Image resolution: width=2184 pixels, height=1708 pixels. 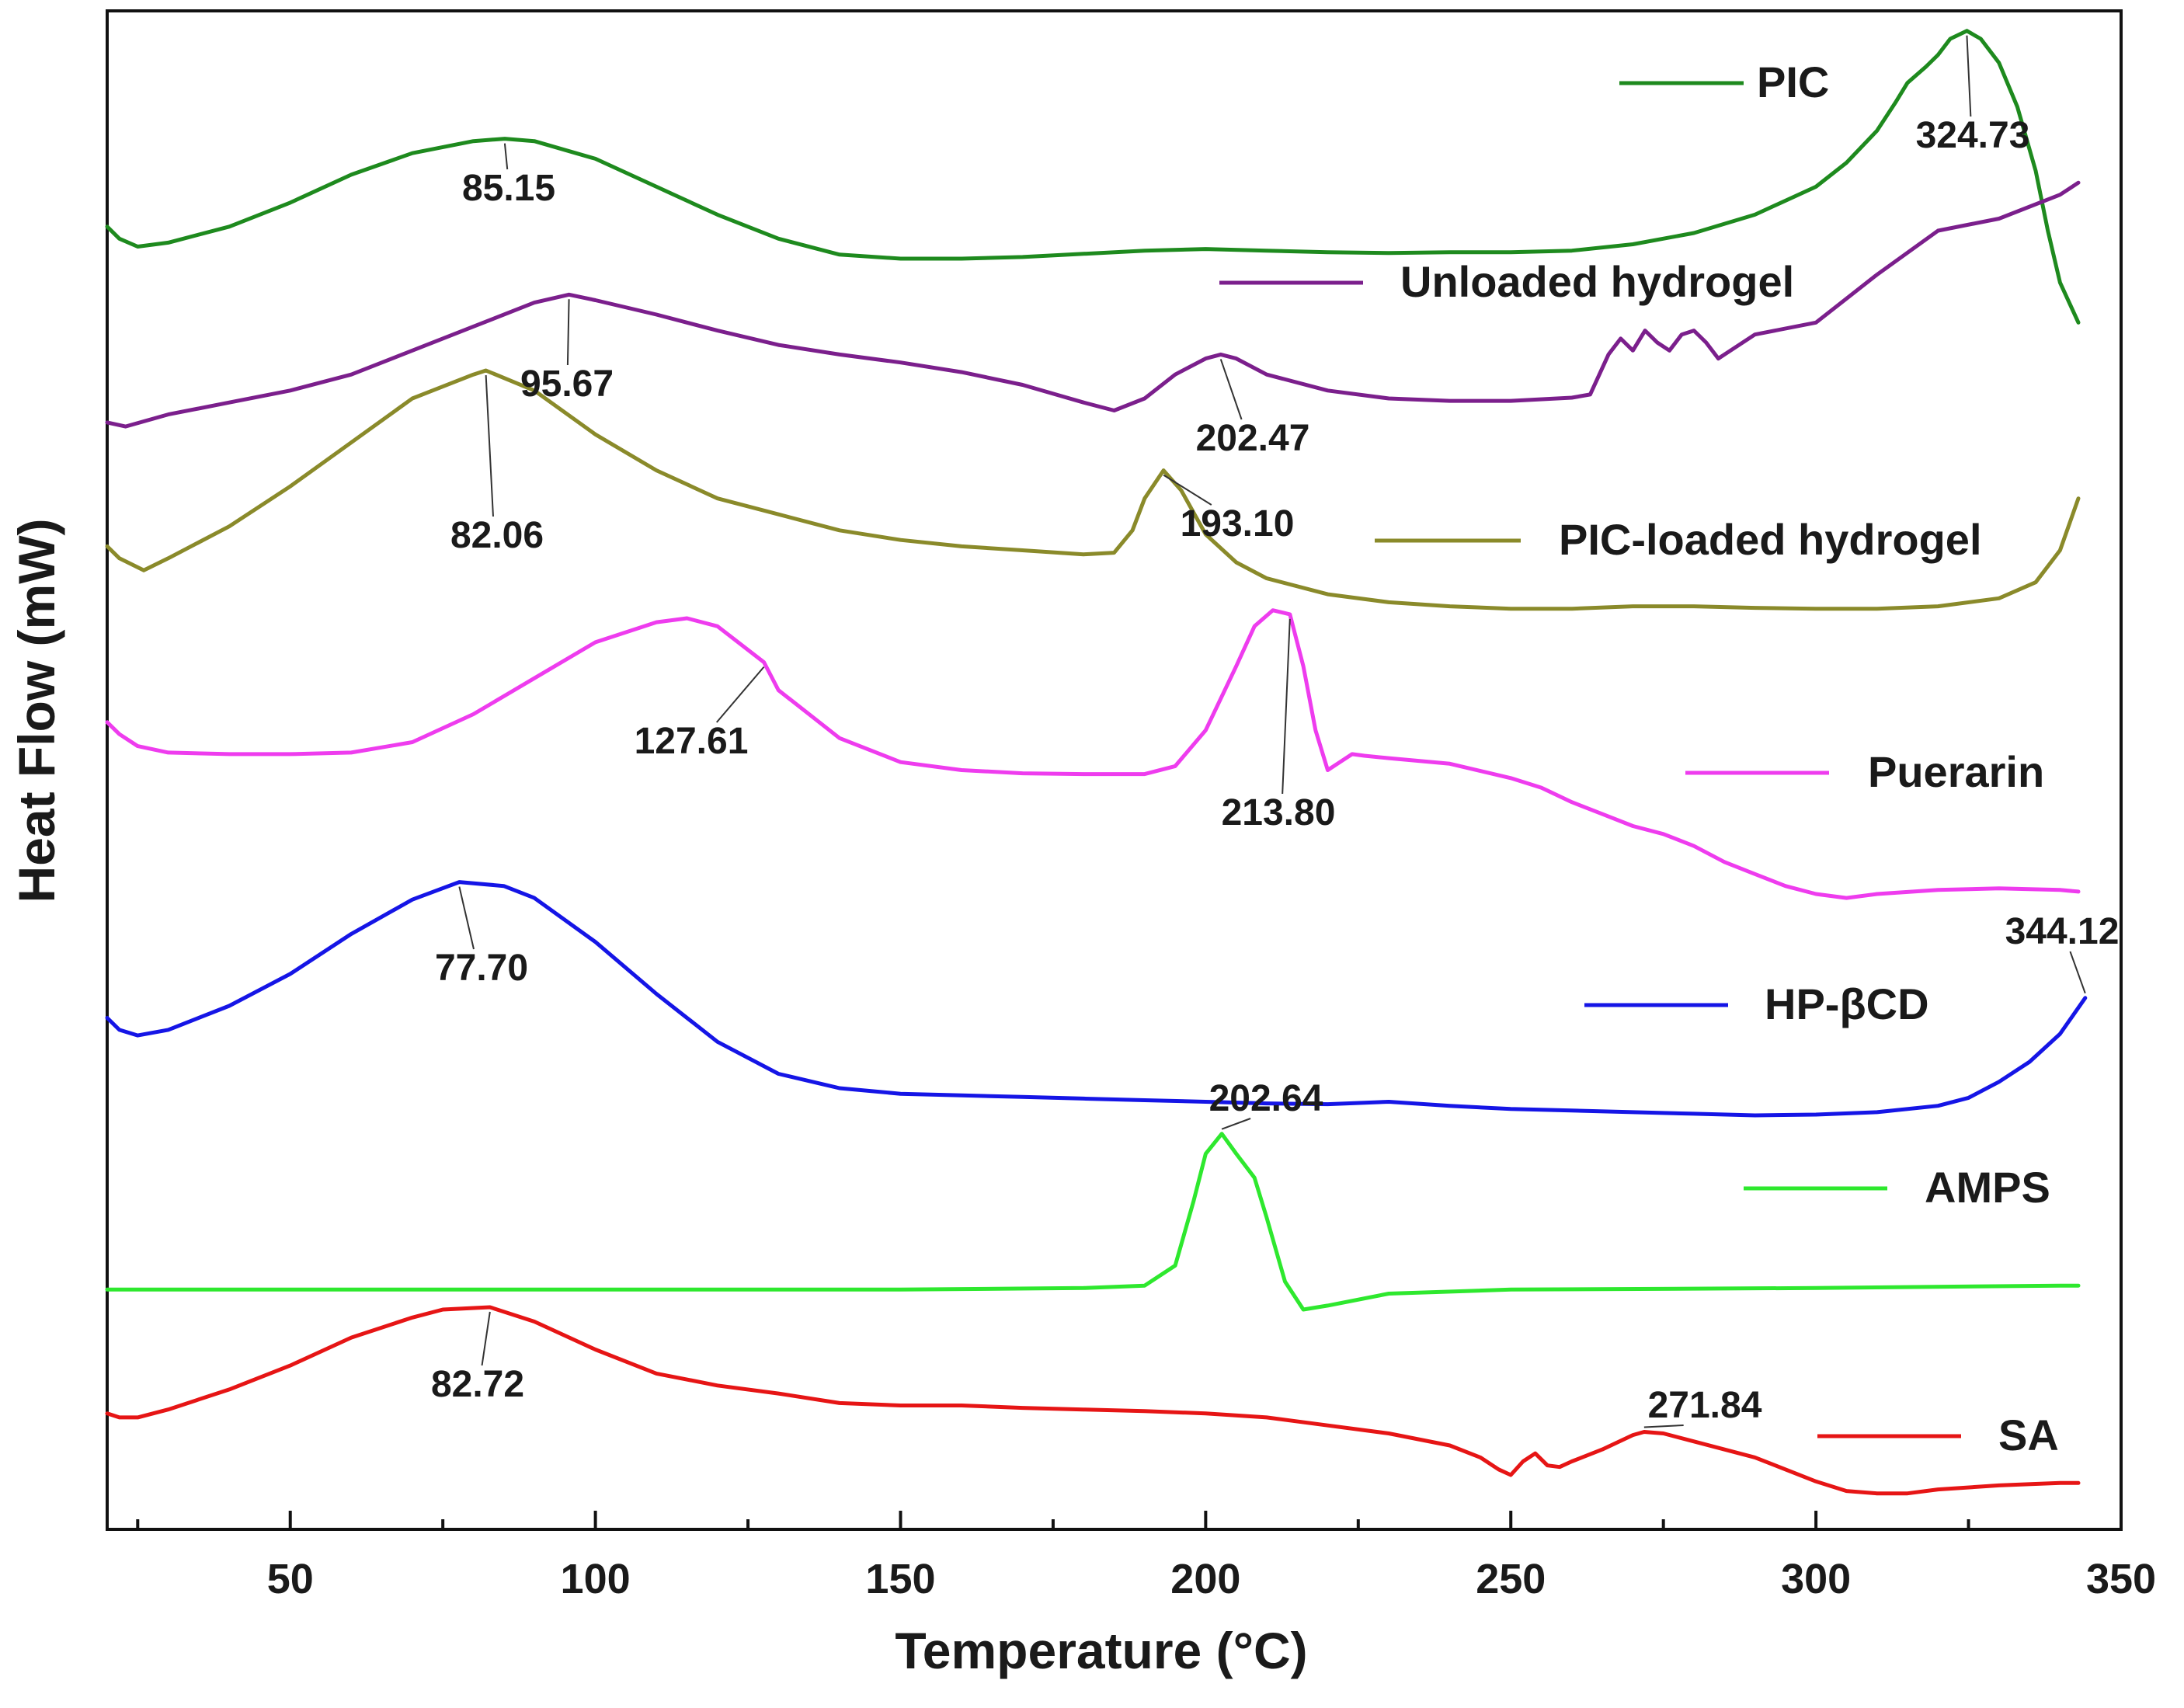 I want to click on legend-label-amps: AMPS, so click(x=1987, y=1187).